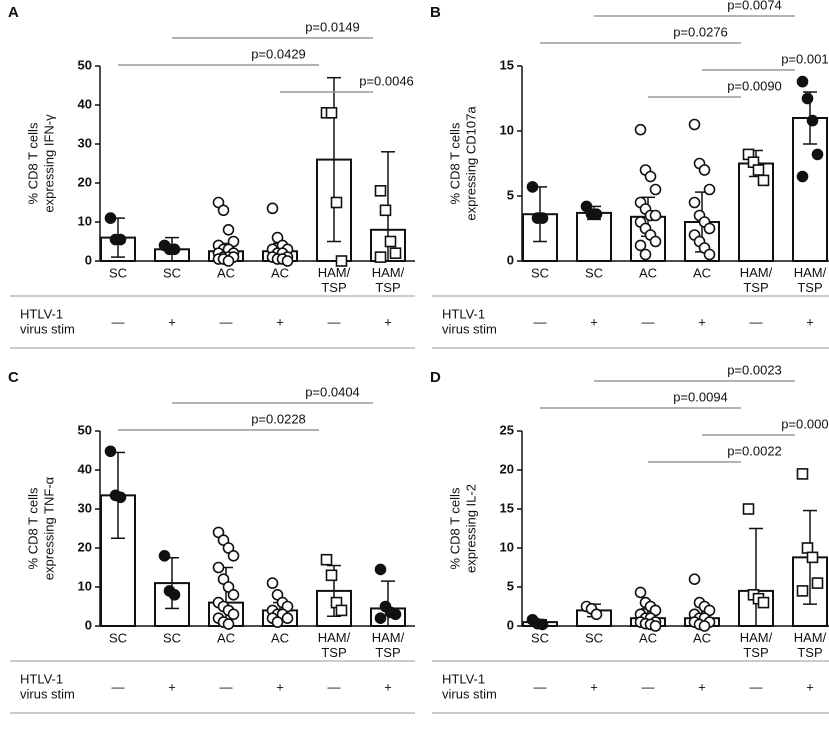  Describe the element at coordinates (85, 468) in the screenshot. I see `y-tick-label: 40` at that location.